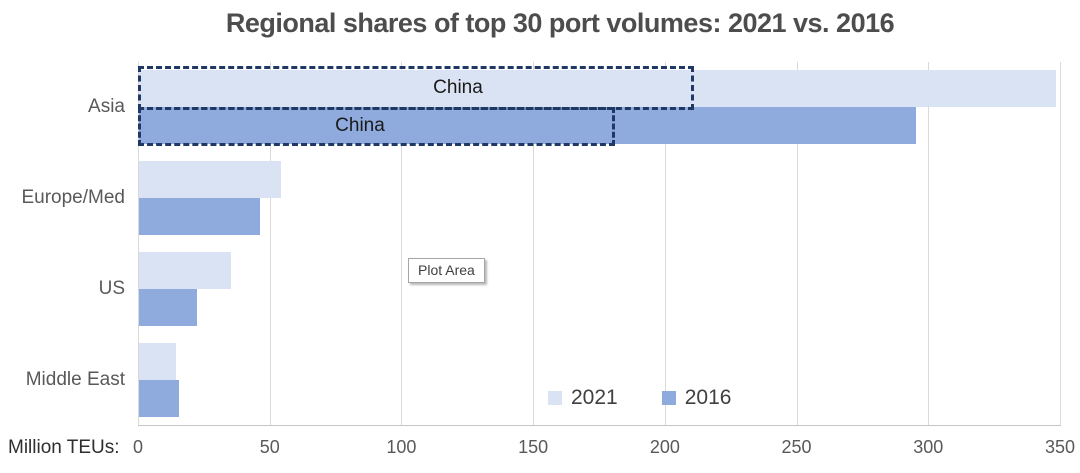 The image size is (1080, 473). I want to click on plot-area-tooltip: Plot Area, so click(446, 270).